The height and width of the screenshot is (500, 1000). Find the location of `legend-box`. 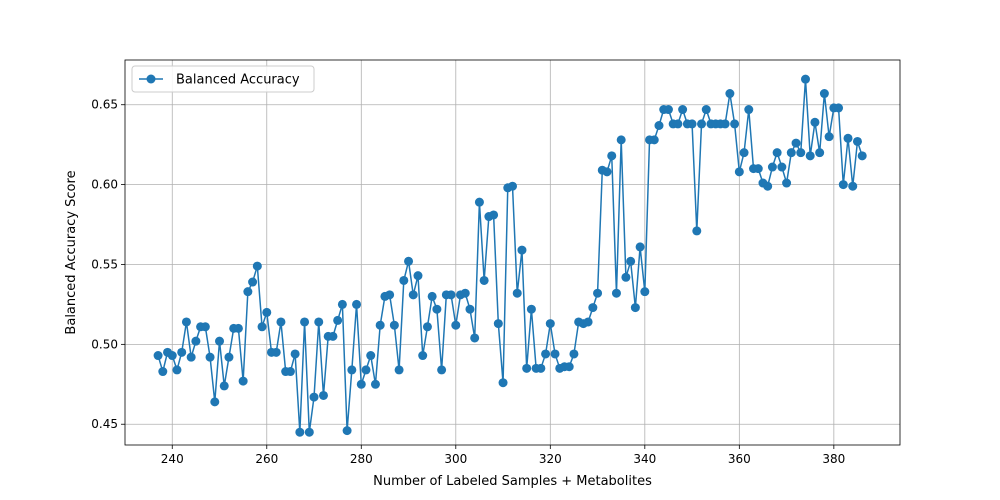

legend-box is located at coordinates (223, 79).